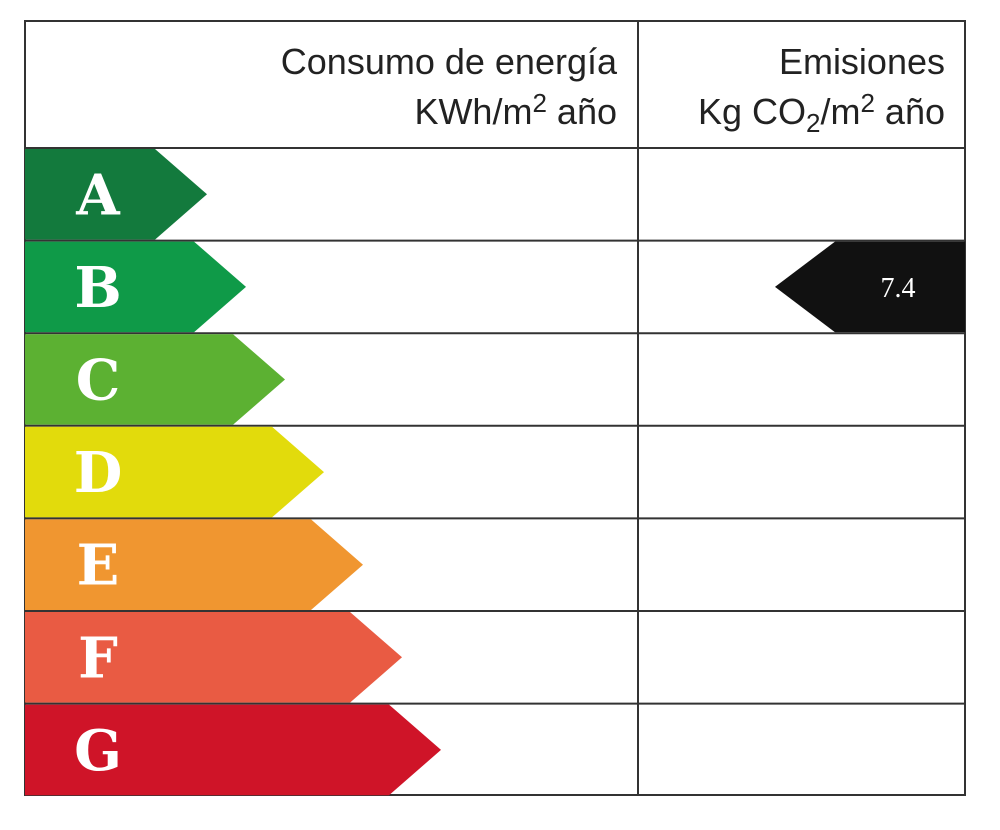 Image resolution: width=1000 pixels, height=830 pixels. I want to click on energy-title: Consumo de energía, so click(449, 61).